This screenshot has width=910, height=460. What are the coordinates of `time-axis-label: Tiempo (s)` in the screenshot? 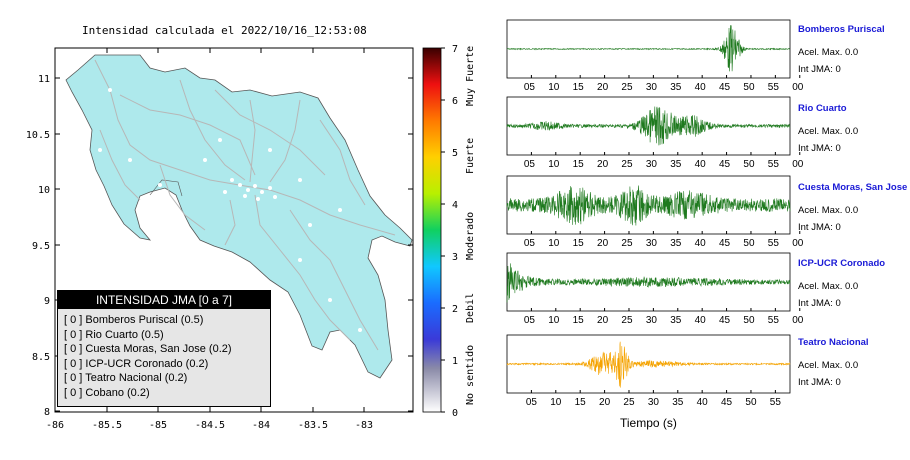 It's located at (648, 423).